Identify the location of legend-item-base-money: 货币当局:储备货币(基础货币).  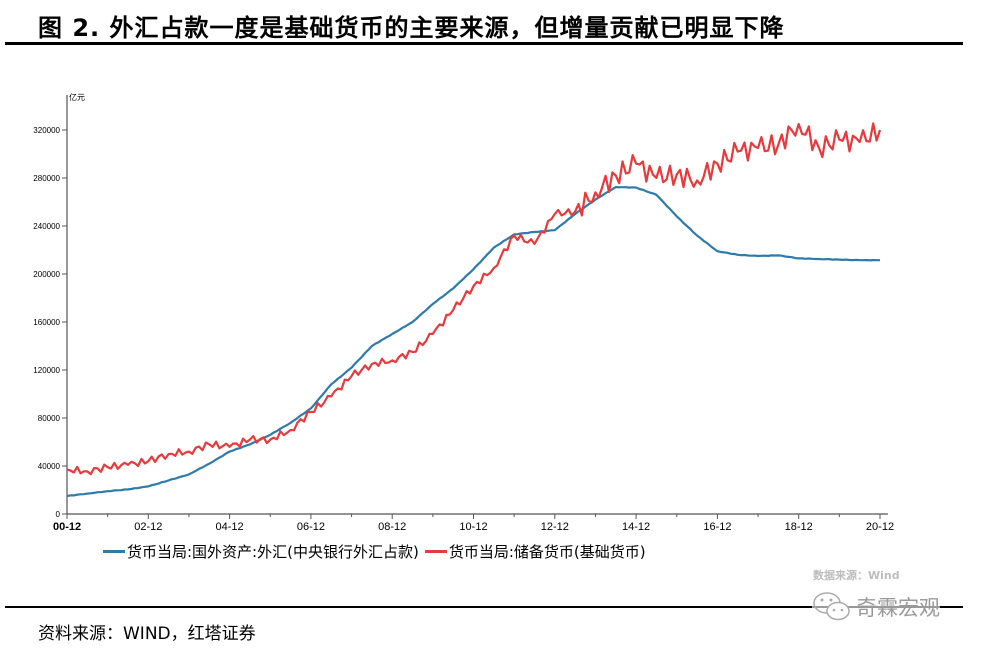
(535, 551).